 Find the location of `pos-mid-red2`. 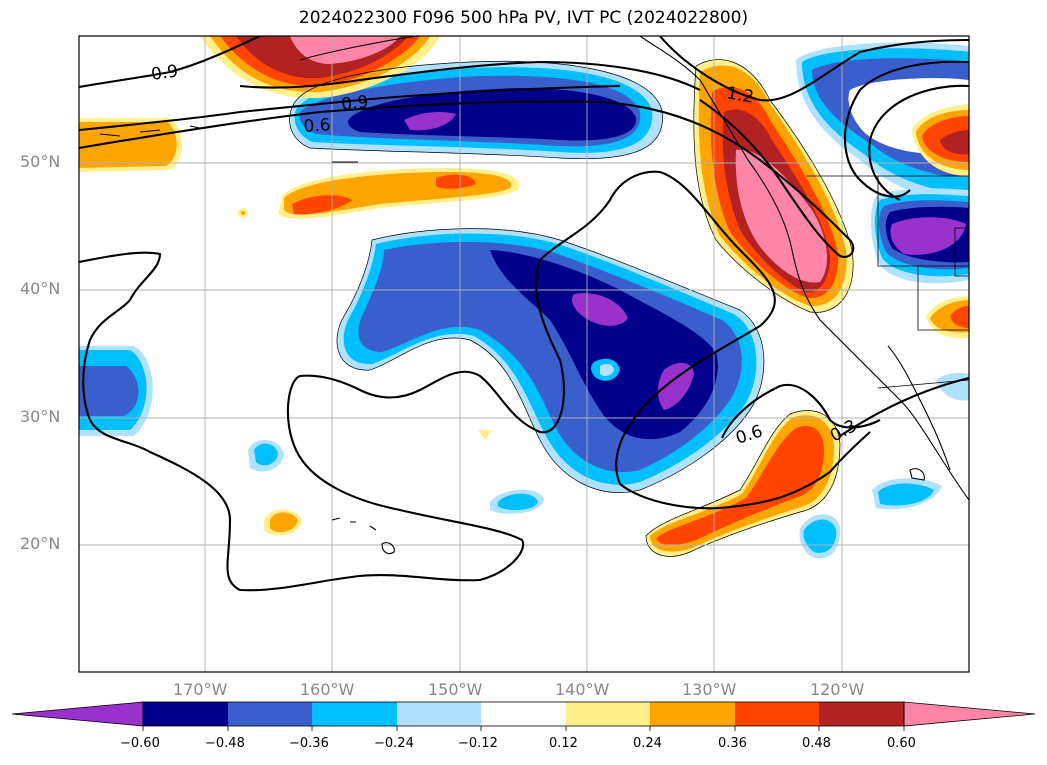

pos-mid-red2 is located at coordinates (456, 181).